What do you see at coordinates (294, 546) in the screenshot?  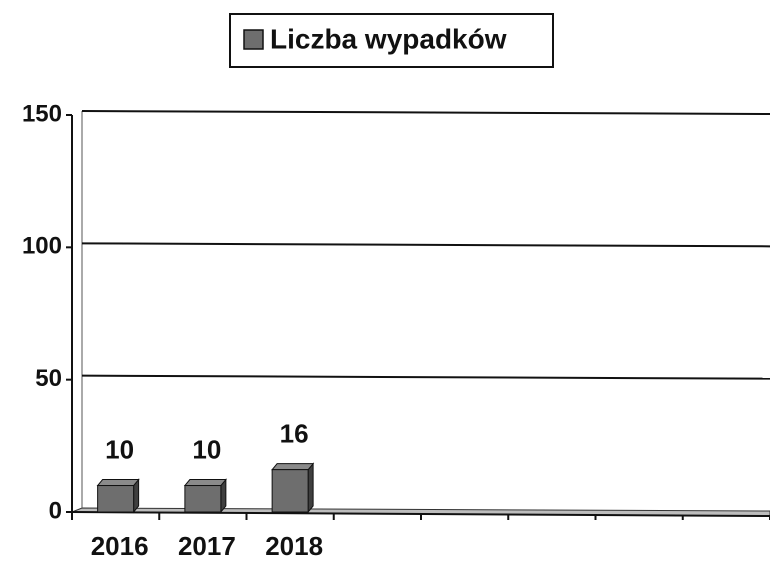 I see `x-tick-label: 2018` at bounding box center [294, 546].